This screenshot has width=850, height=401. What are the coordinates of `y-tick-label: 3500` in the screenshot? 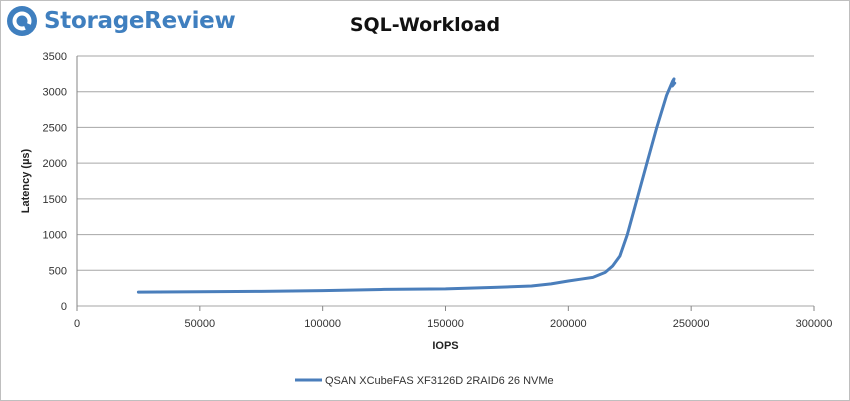 It's located at (55, 57).